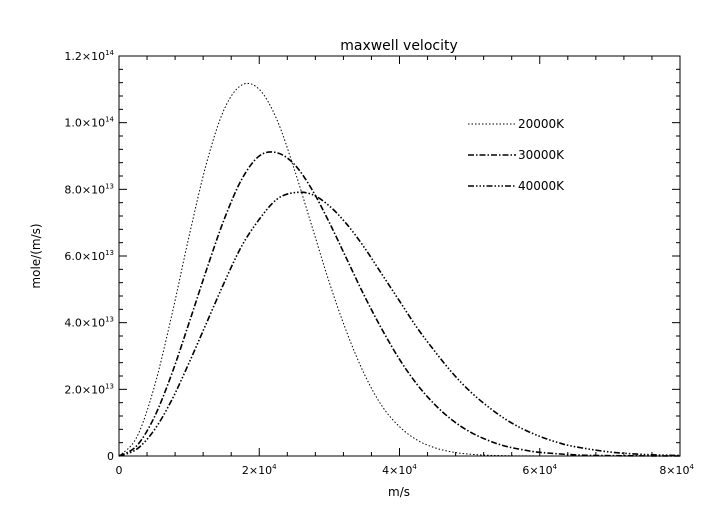  What do you see at coordinates (537, 470) in the screenshot?
I see `x-tick-label-mantissa: 6×10` at bounding box center [537, 470].